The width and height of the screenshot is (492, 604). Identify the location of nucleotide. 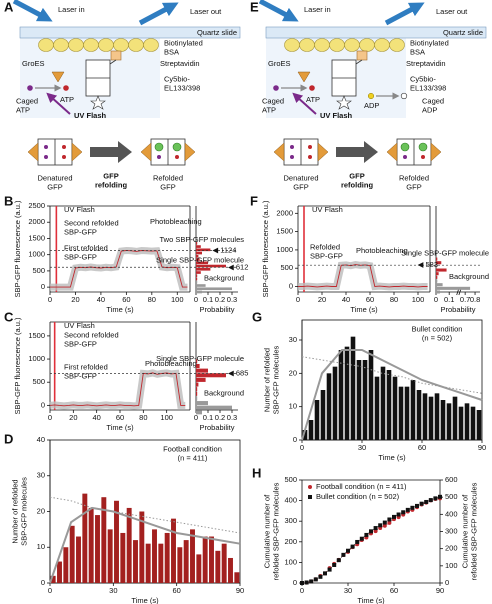
(423, 157).